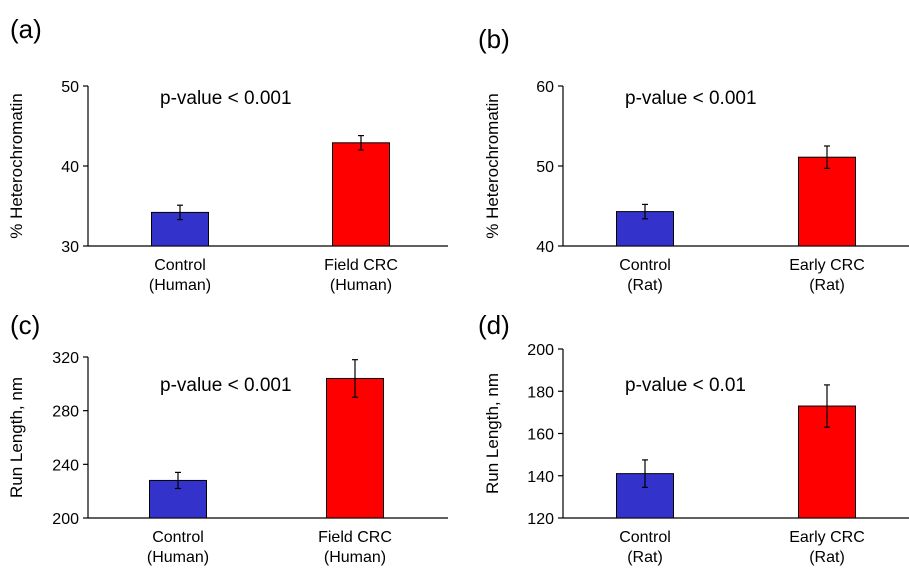 The height and width of the screenshot is (572, 909). Describe the element at coordinates (65, 358) in the screenshot. I see `y-tick-label: 320` at that location.